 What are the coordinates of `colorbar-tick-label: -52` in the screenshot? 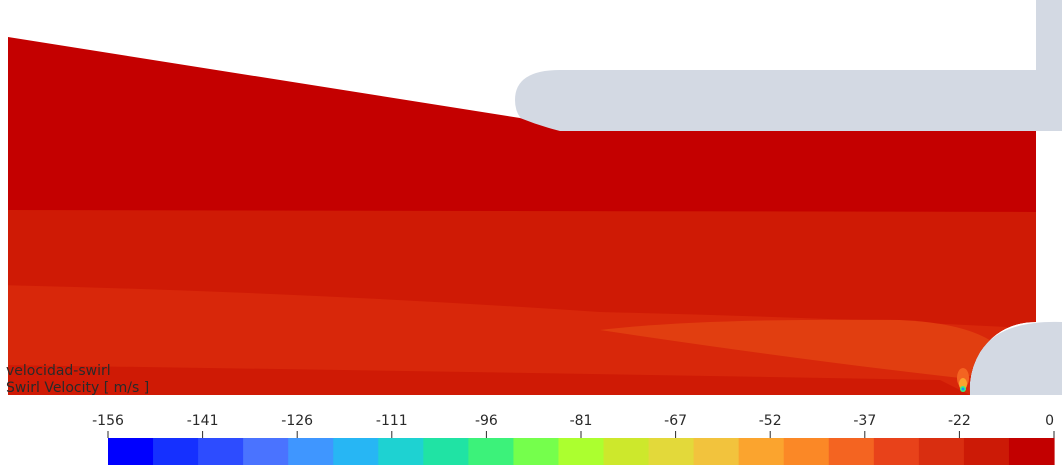 It's located at (770, 421).